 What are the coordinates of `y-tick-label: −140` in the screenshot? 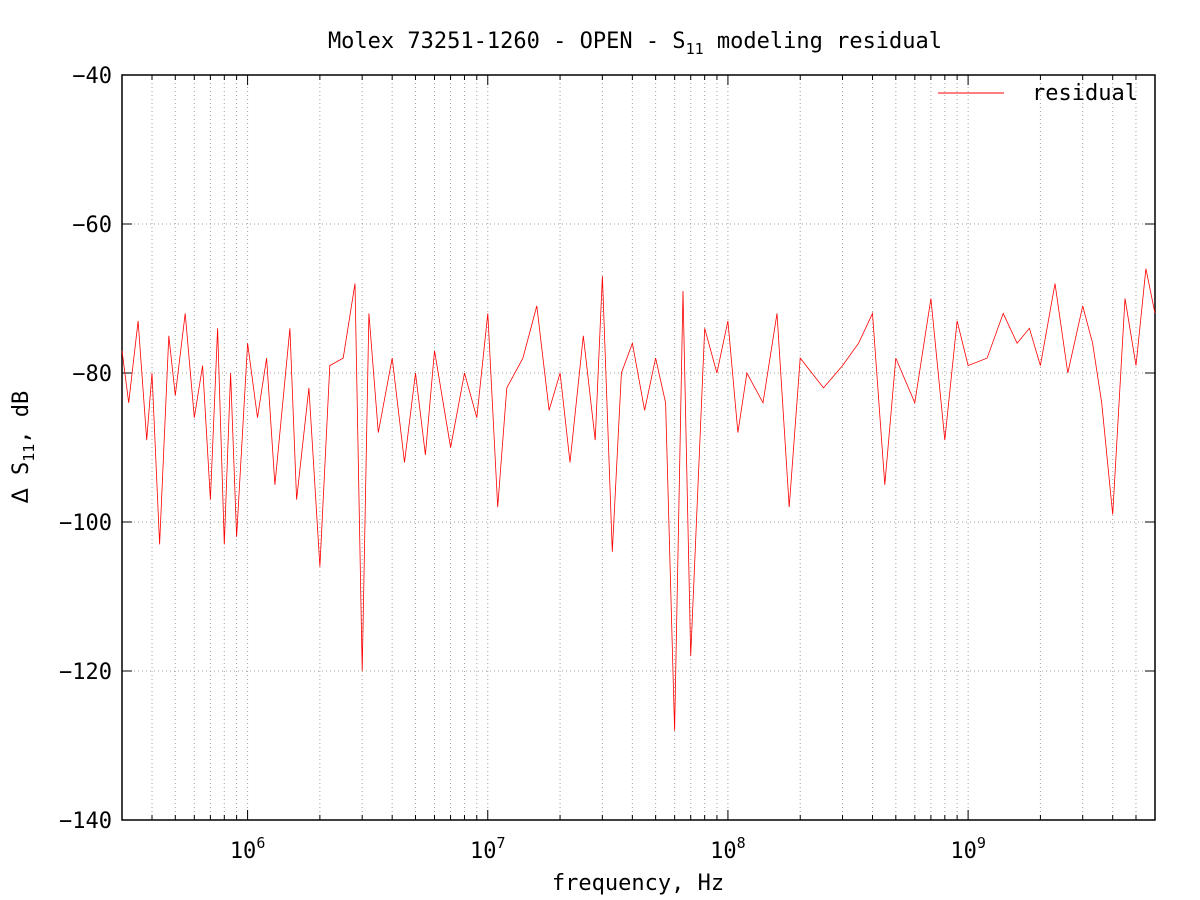 It's located at (85, 821).